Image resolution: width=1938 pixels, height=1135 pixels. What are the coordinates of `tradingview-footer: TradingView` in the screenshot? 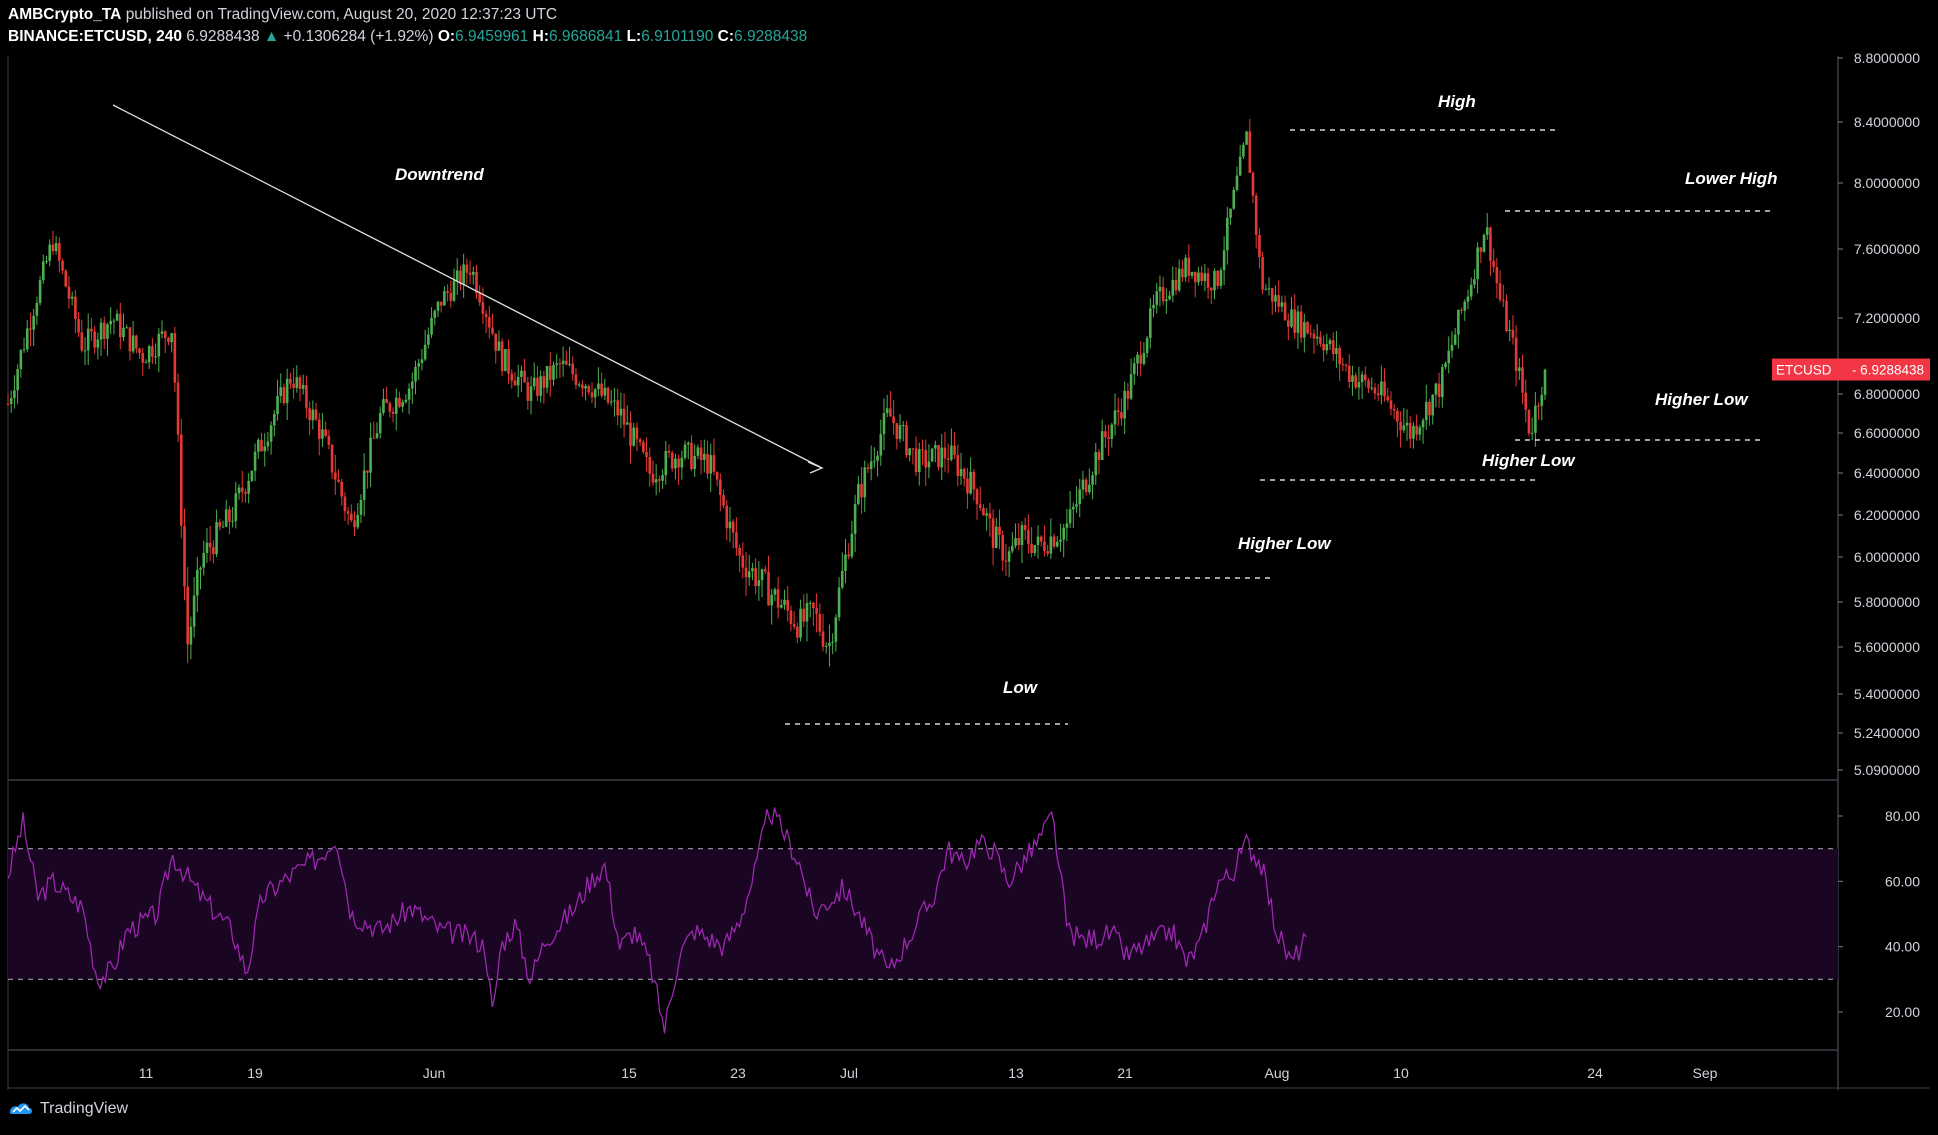 It's located at (68, 1109).